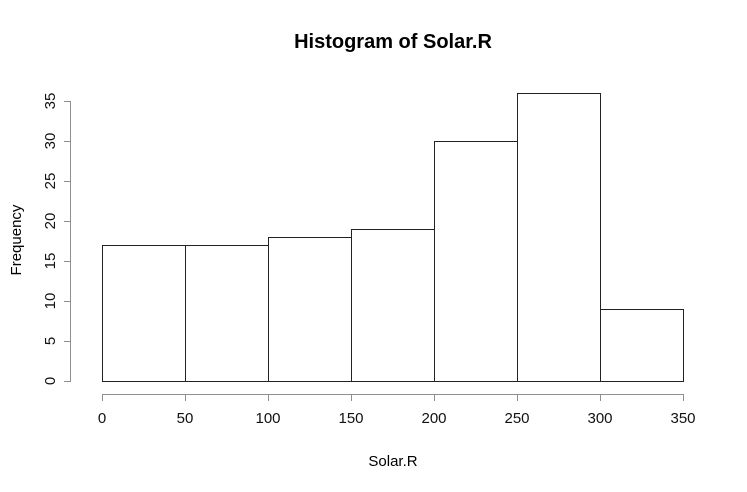  I want to click on y-tick-label: 10, so click(50, 301).